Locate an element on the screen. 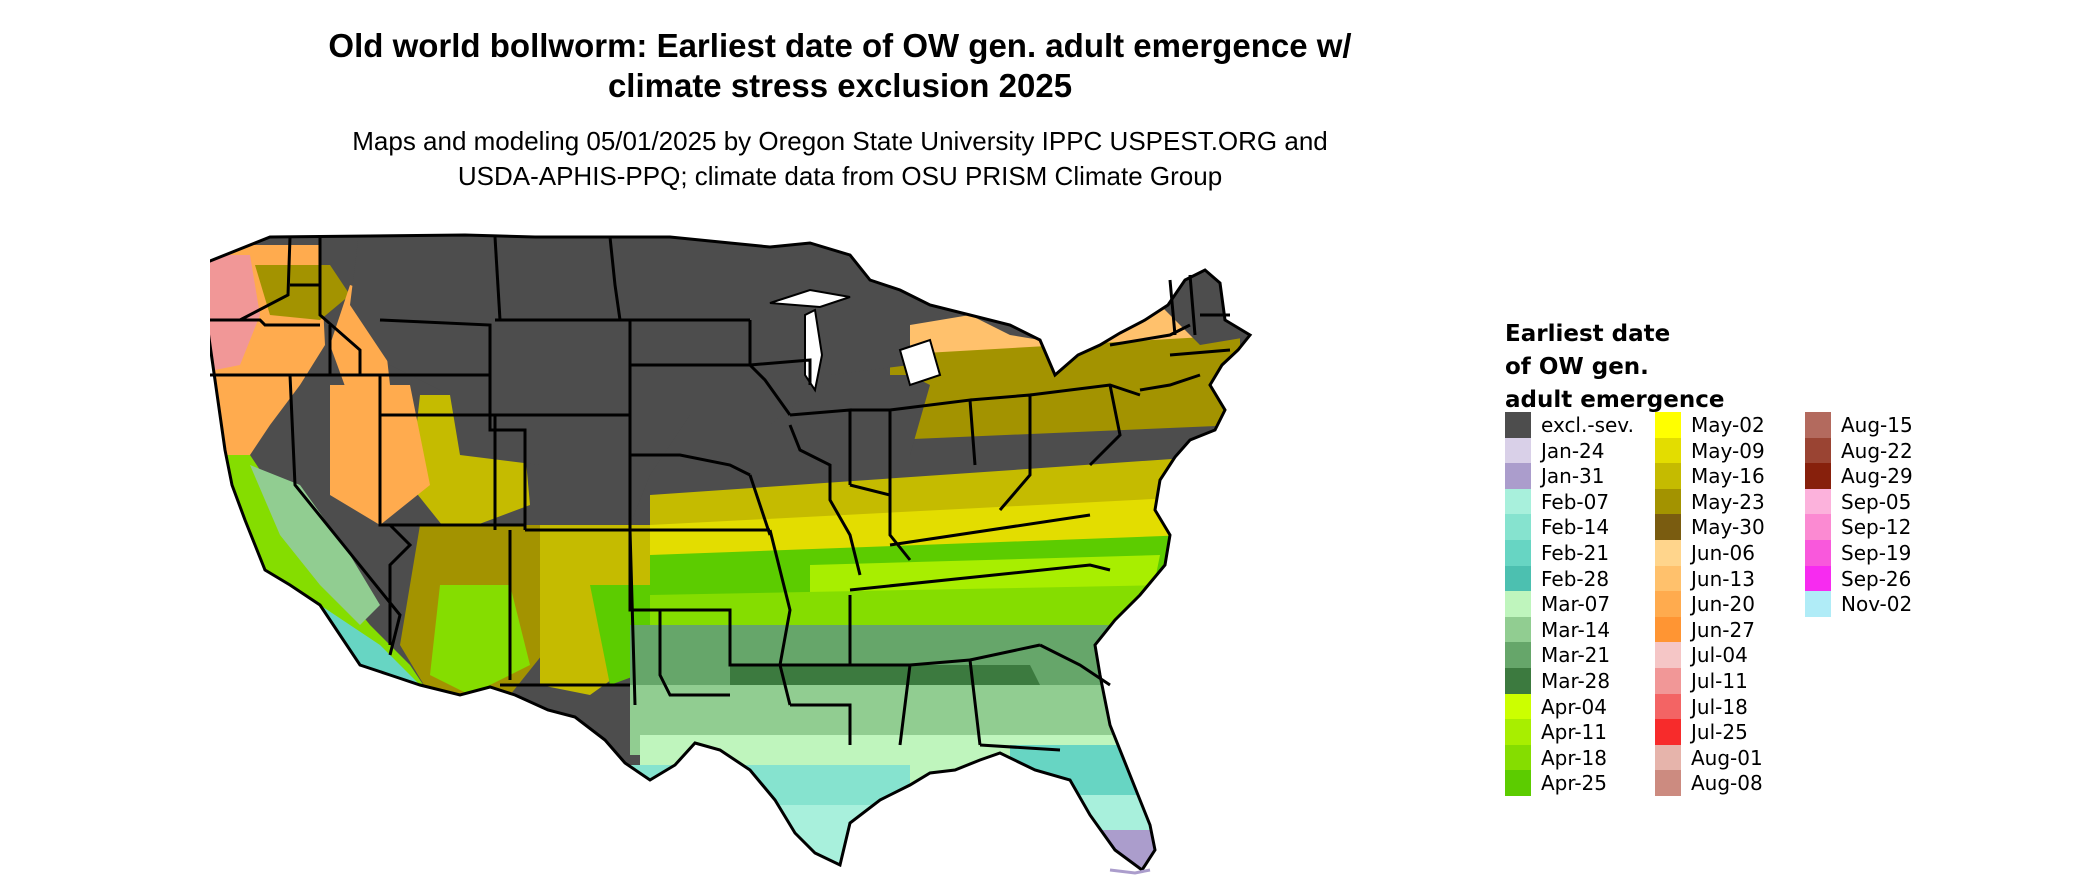 This screenshot has width=2100, height=892. legend-item: Mar-21 is located at coordinates (1580, 655).